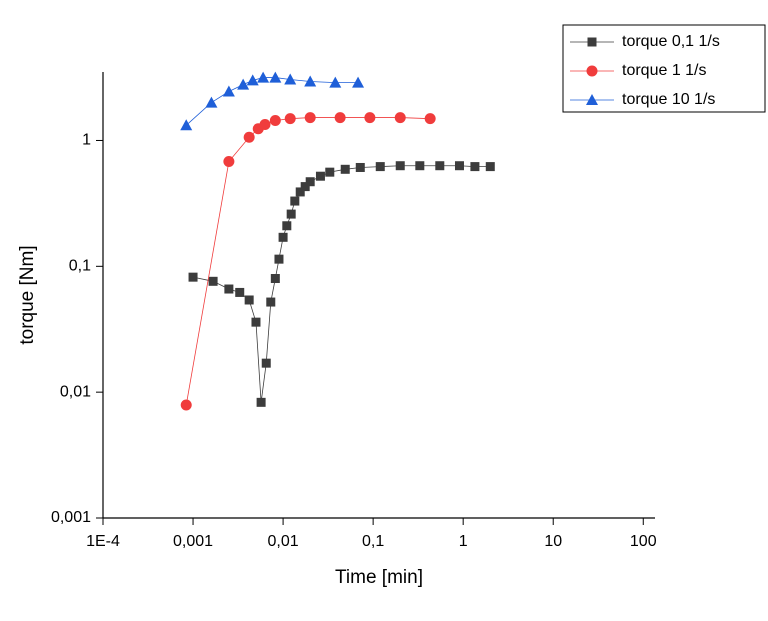  I want to click on y-axis-title: torque [Nm], so click(27, 294).